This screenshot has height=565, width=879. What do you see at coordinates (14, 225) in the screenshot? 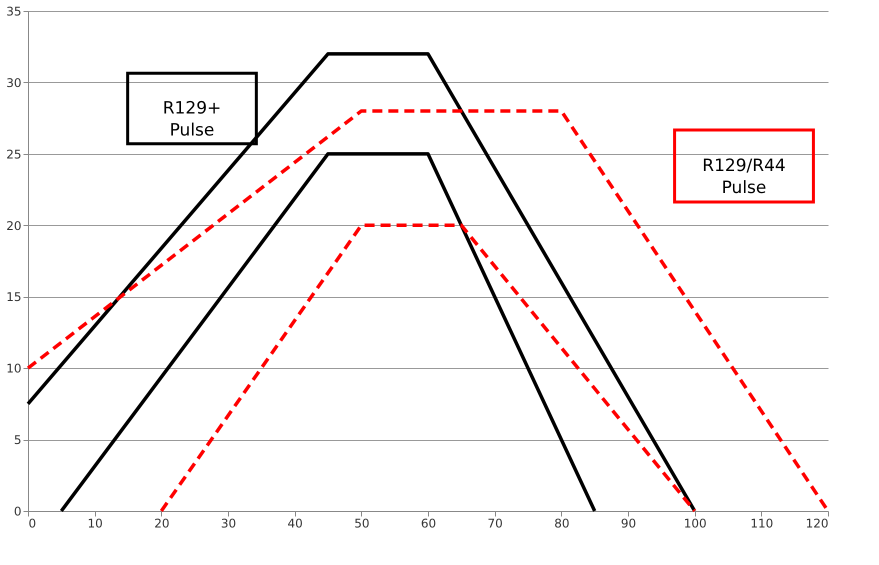
I see `y-tick-label: 20` at bounding box center [14, 225].